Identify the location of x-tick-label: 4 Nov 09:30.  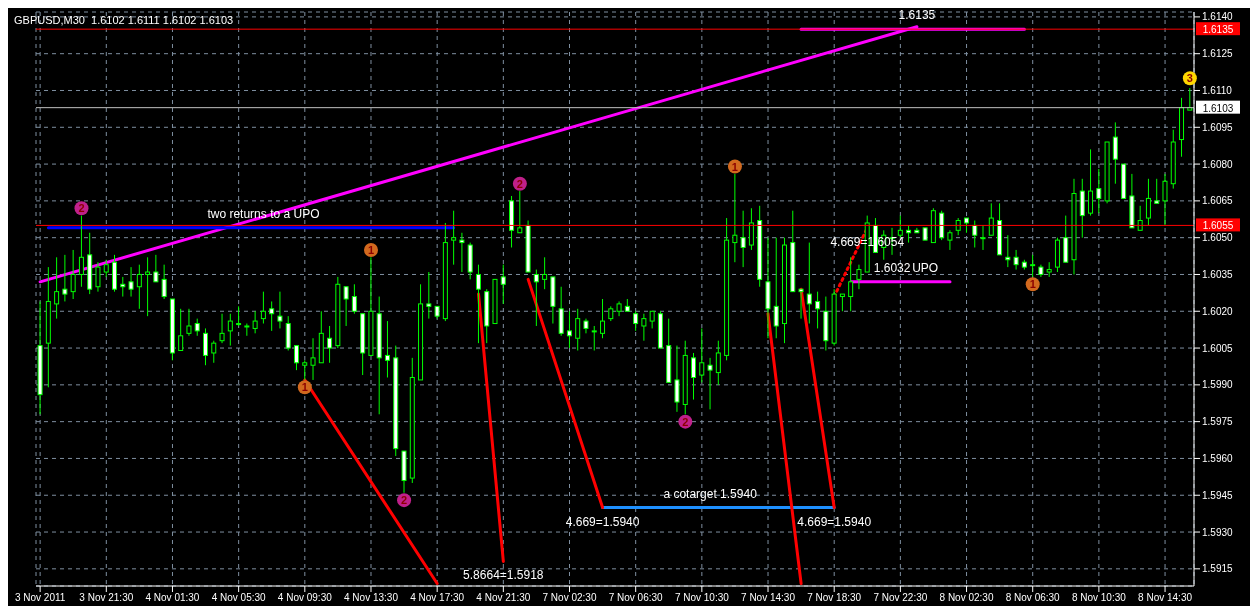
(305, 598).